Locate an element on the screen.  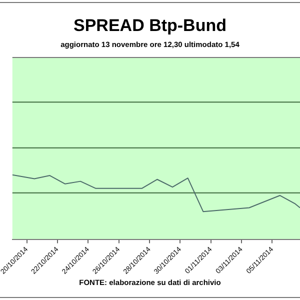
chart-title: SPREAD Btp-Bund is located at coordinates (150, 26).